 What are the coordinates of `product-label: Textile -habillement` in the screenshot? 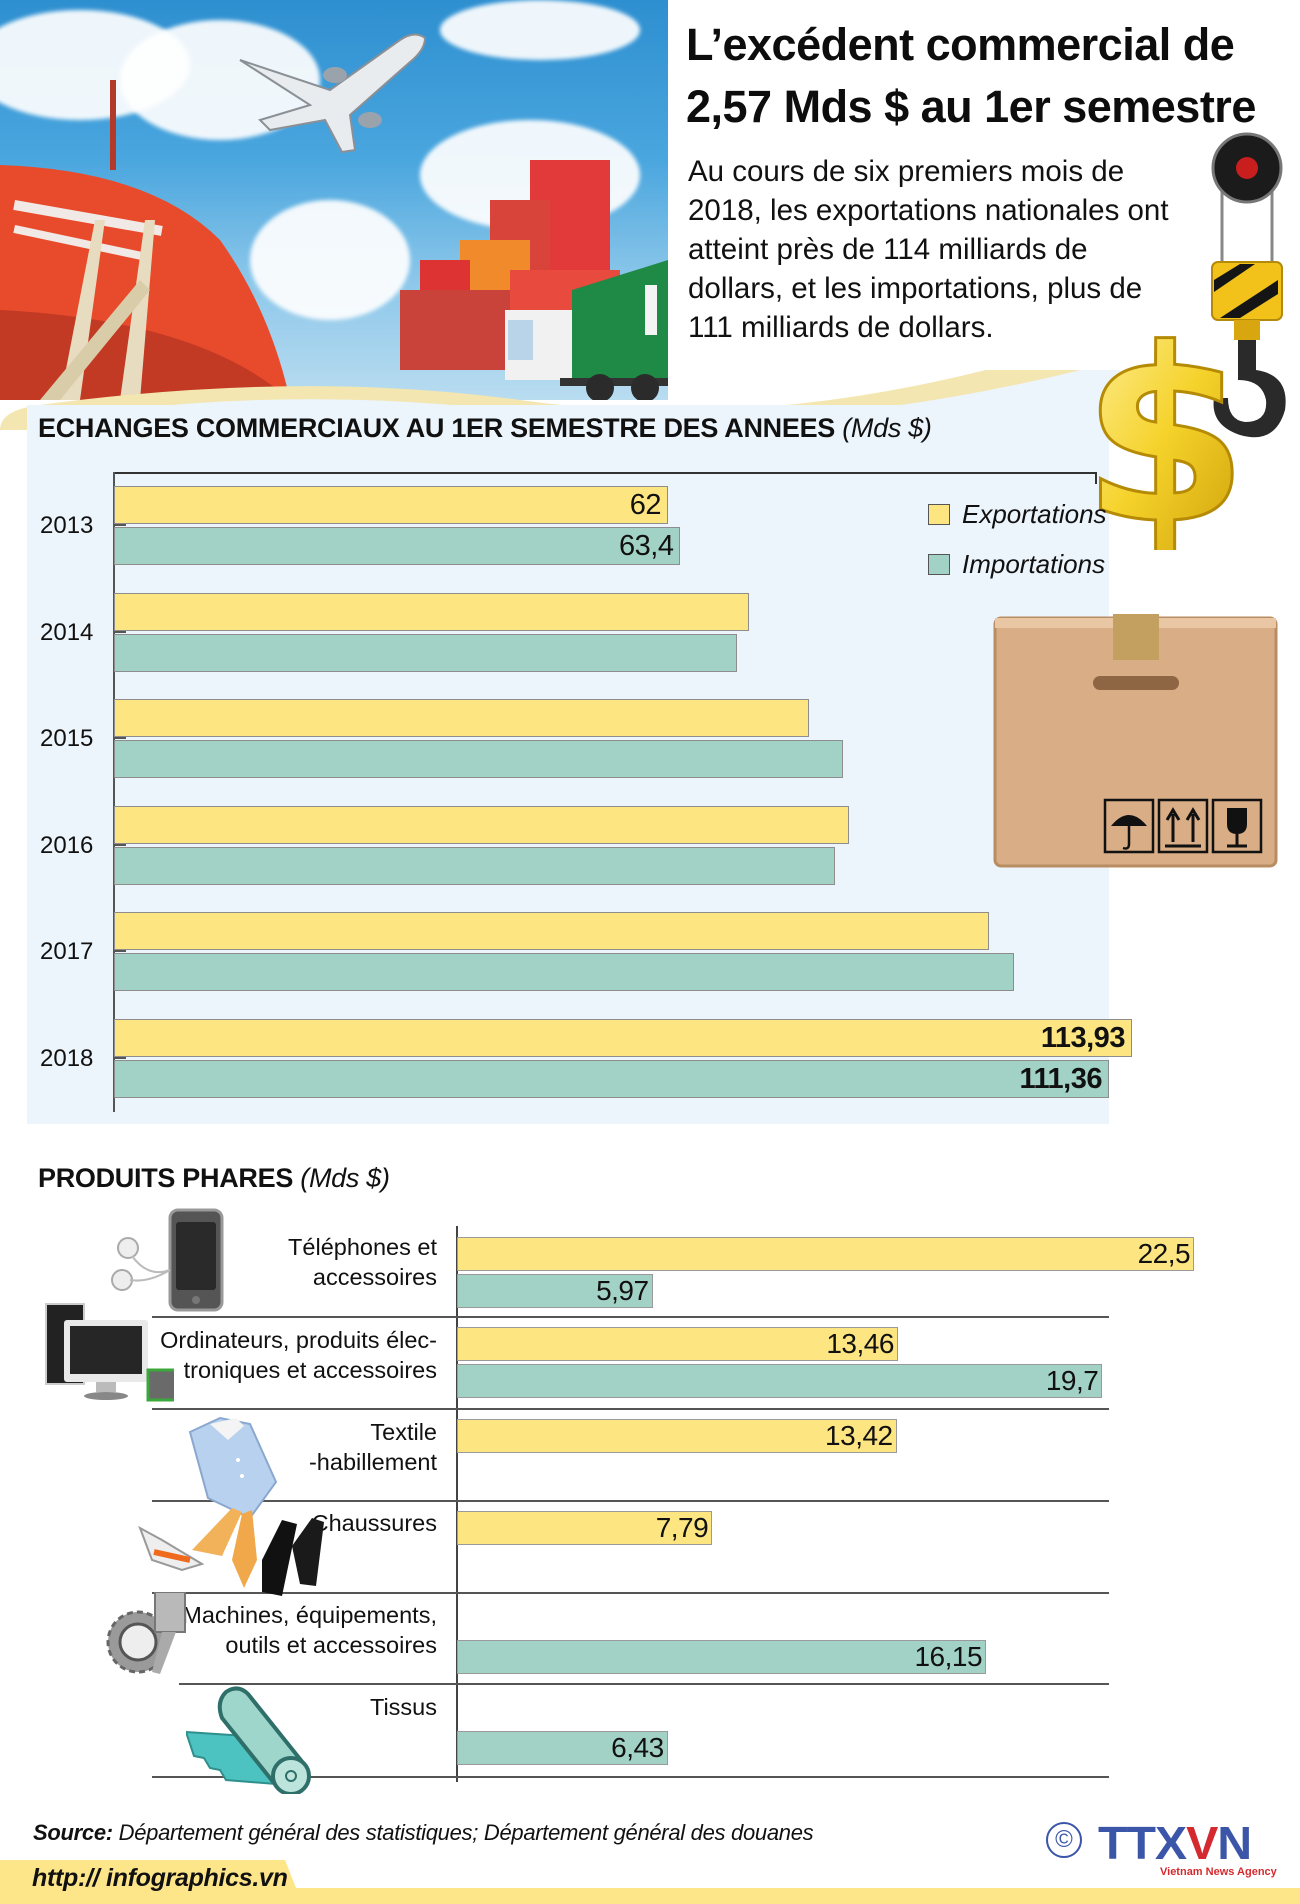 It's located at (372, 1447).